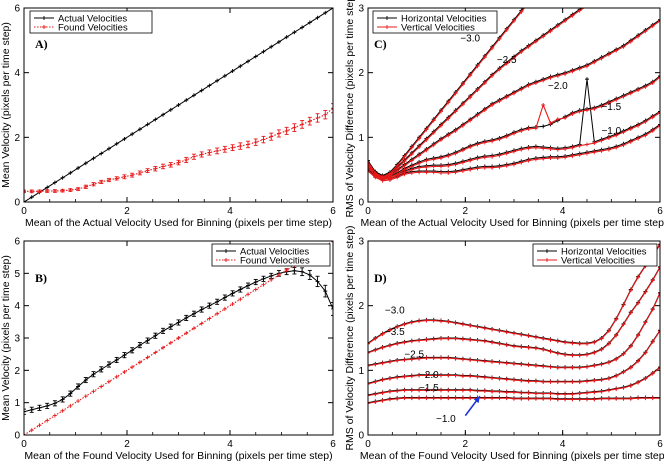  What do you see at coordinates (466, 444) in the screenshot?
I see `x-tick-label: 2` at bounding box center [466, 444].